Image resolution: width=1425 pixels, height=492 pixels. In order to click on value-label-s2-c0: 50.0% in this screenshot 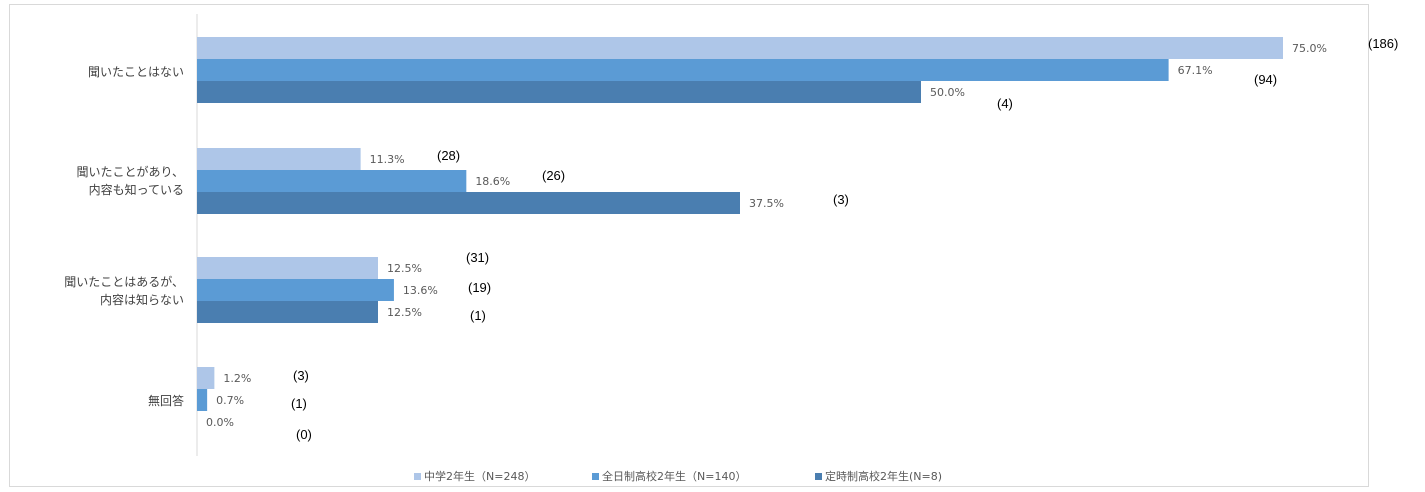, I will do `click(947, 92)`.